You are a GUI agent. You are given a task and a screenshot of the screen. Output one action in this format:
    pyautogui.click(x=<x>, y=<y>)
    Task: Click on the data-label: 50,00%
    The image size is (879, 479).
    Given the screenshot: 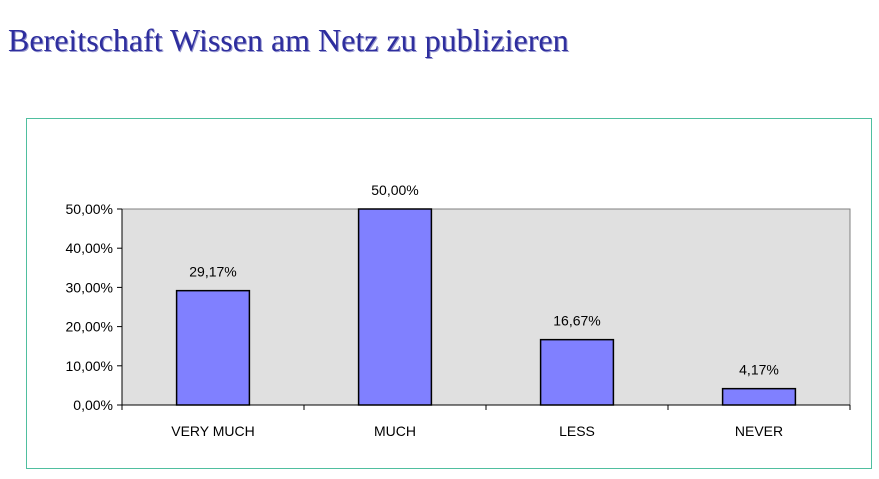 What is the action you would take?
    pyautogui.click(x=394, y=190)
    